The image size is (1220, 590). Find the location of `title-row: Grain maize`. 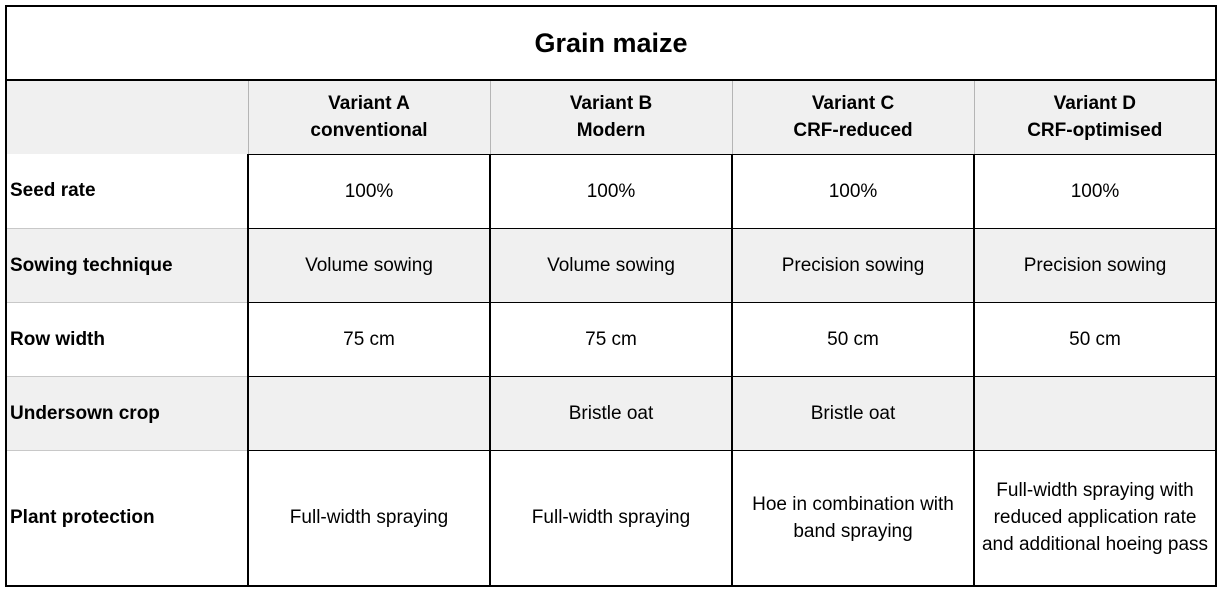

title-row: Grain maize is located at coordinates (611, 43).